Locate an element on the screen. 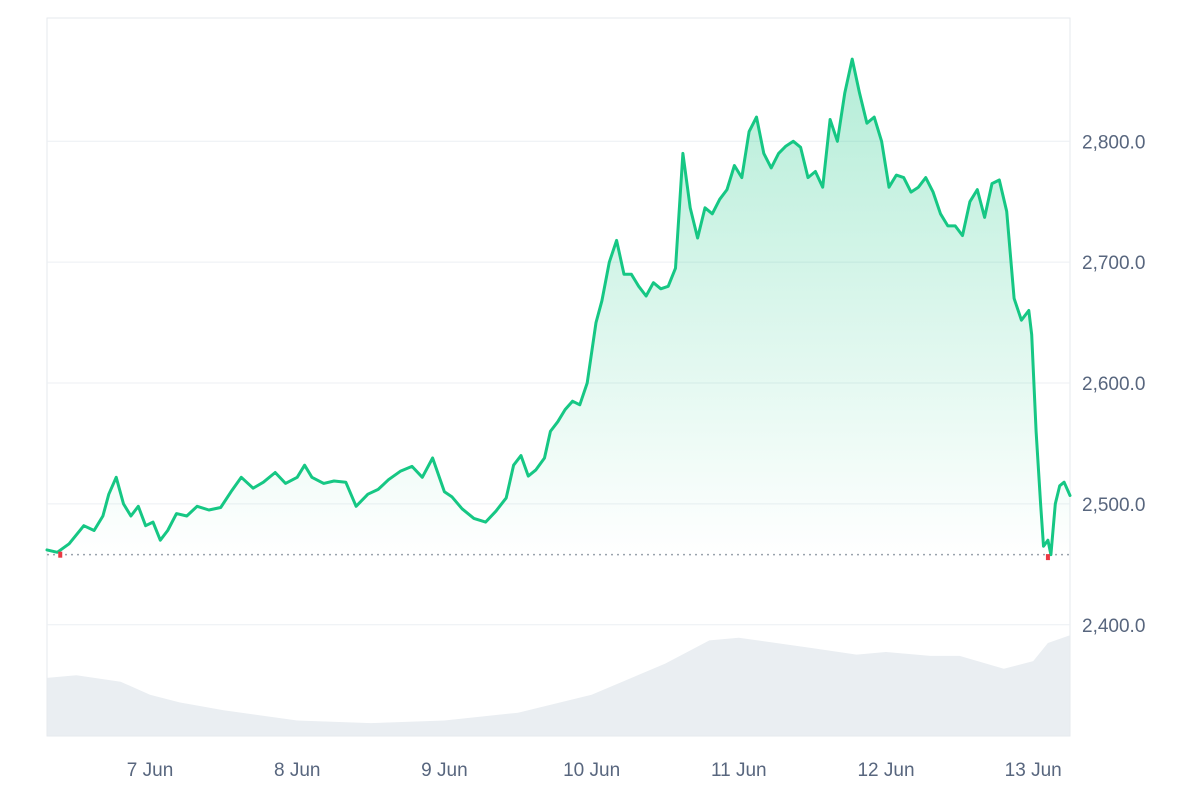 This screenshot has width=1200, height=800. x-tick-label: 10 Jun is located at coordinates (591, 770).